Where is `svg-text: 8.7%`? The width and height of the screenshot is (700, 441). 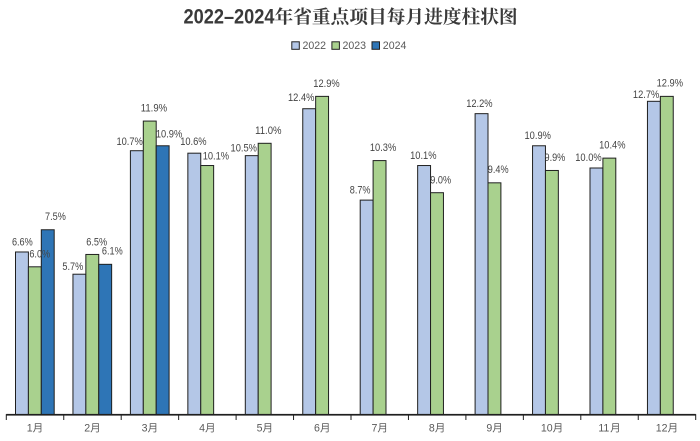 svg-text: 8.7% is located at coordinates (360, 190).